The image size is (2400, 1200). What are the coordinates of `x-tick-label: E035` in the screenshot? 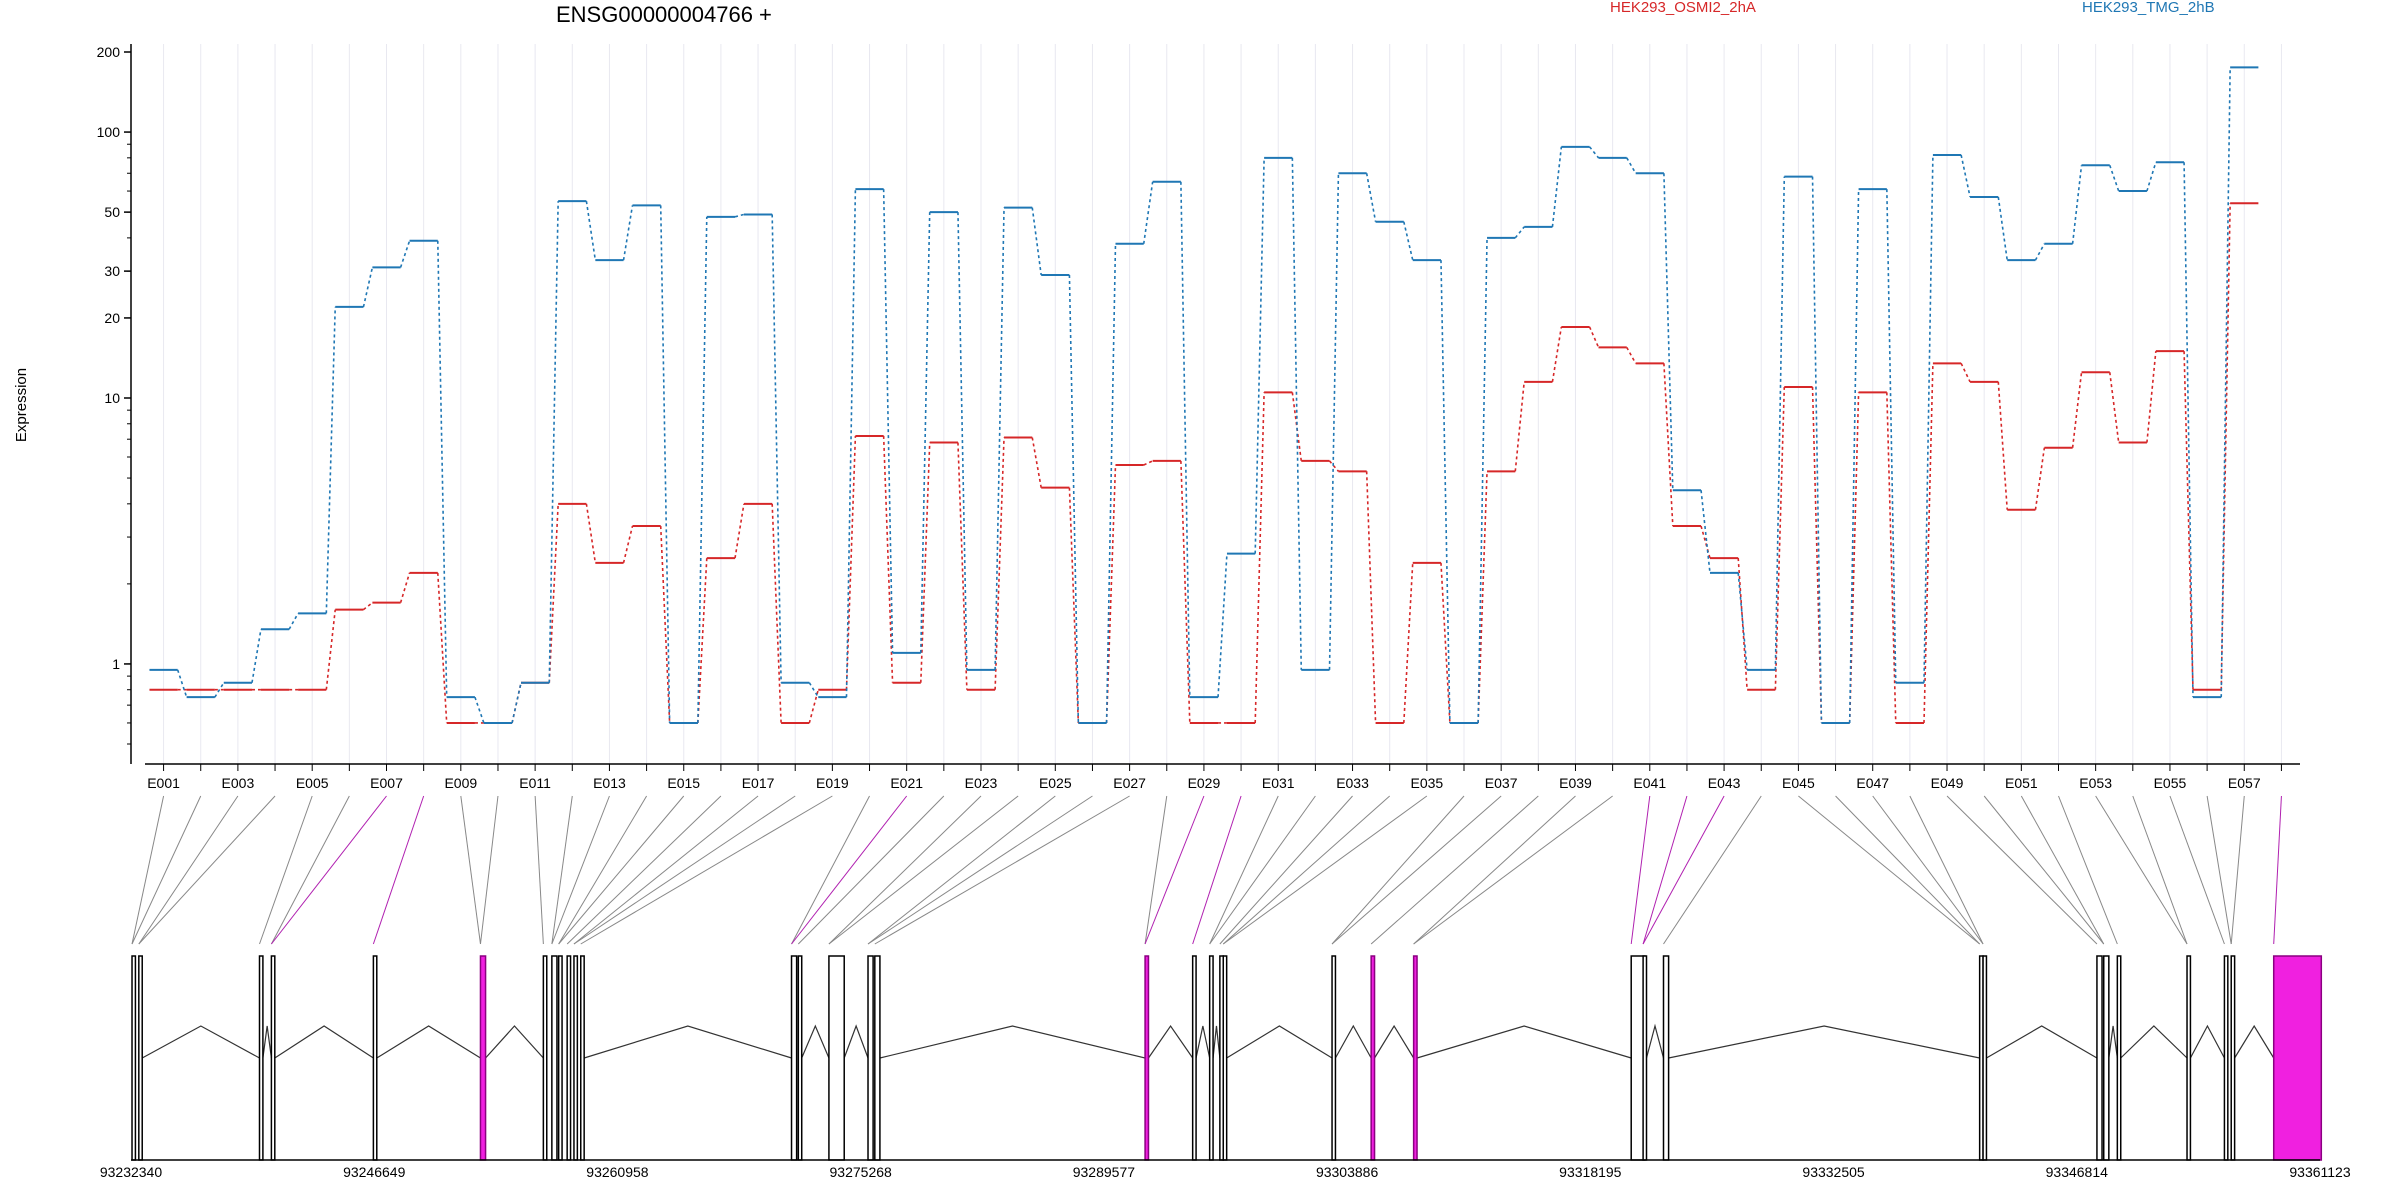 It's located at (1427, 783).